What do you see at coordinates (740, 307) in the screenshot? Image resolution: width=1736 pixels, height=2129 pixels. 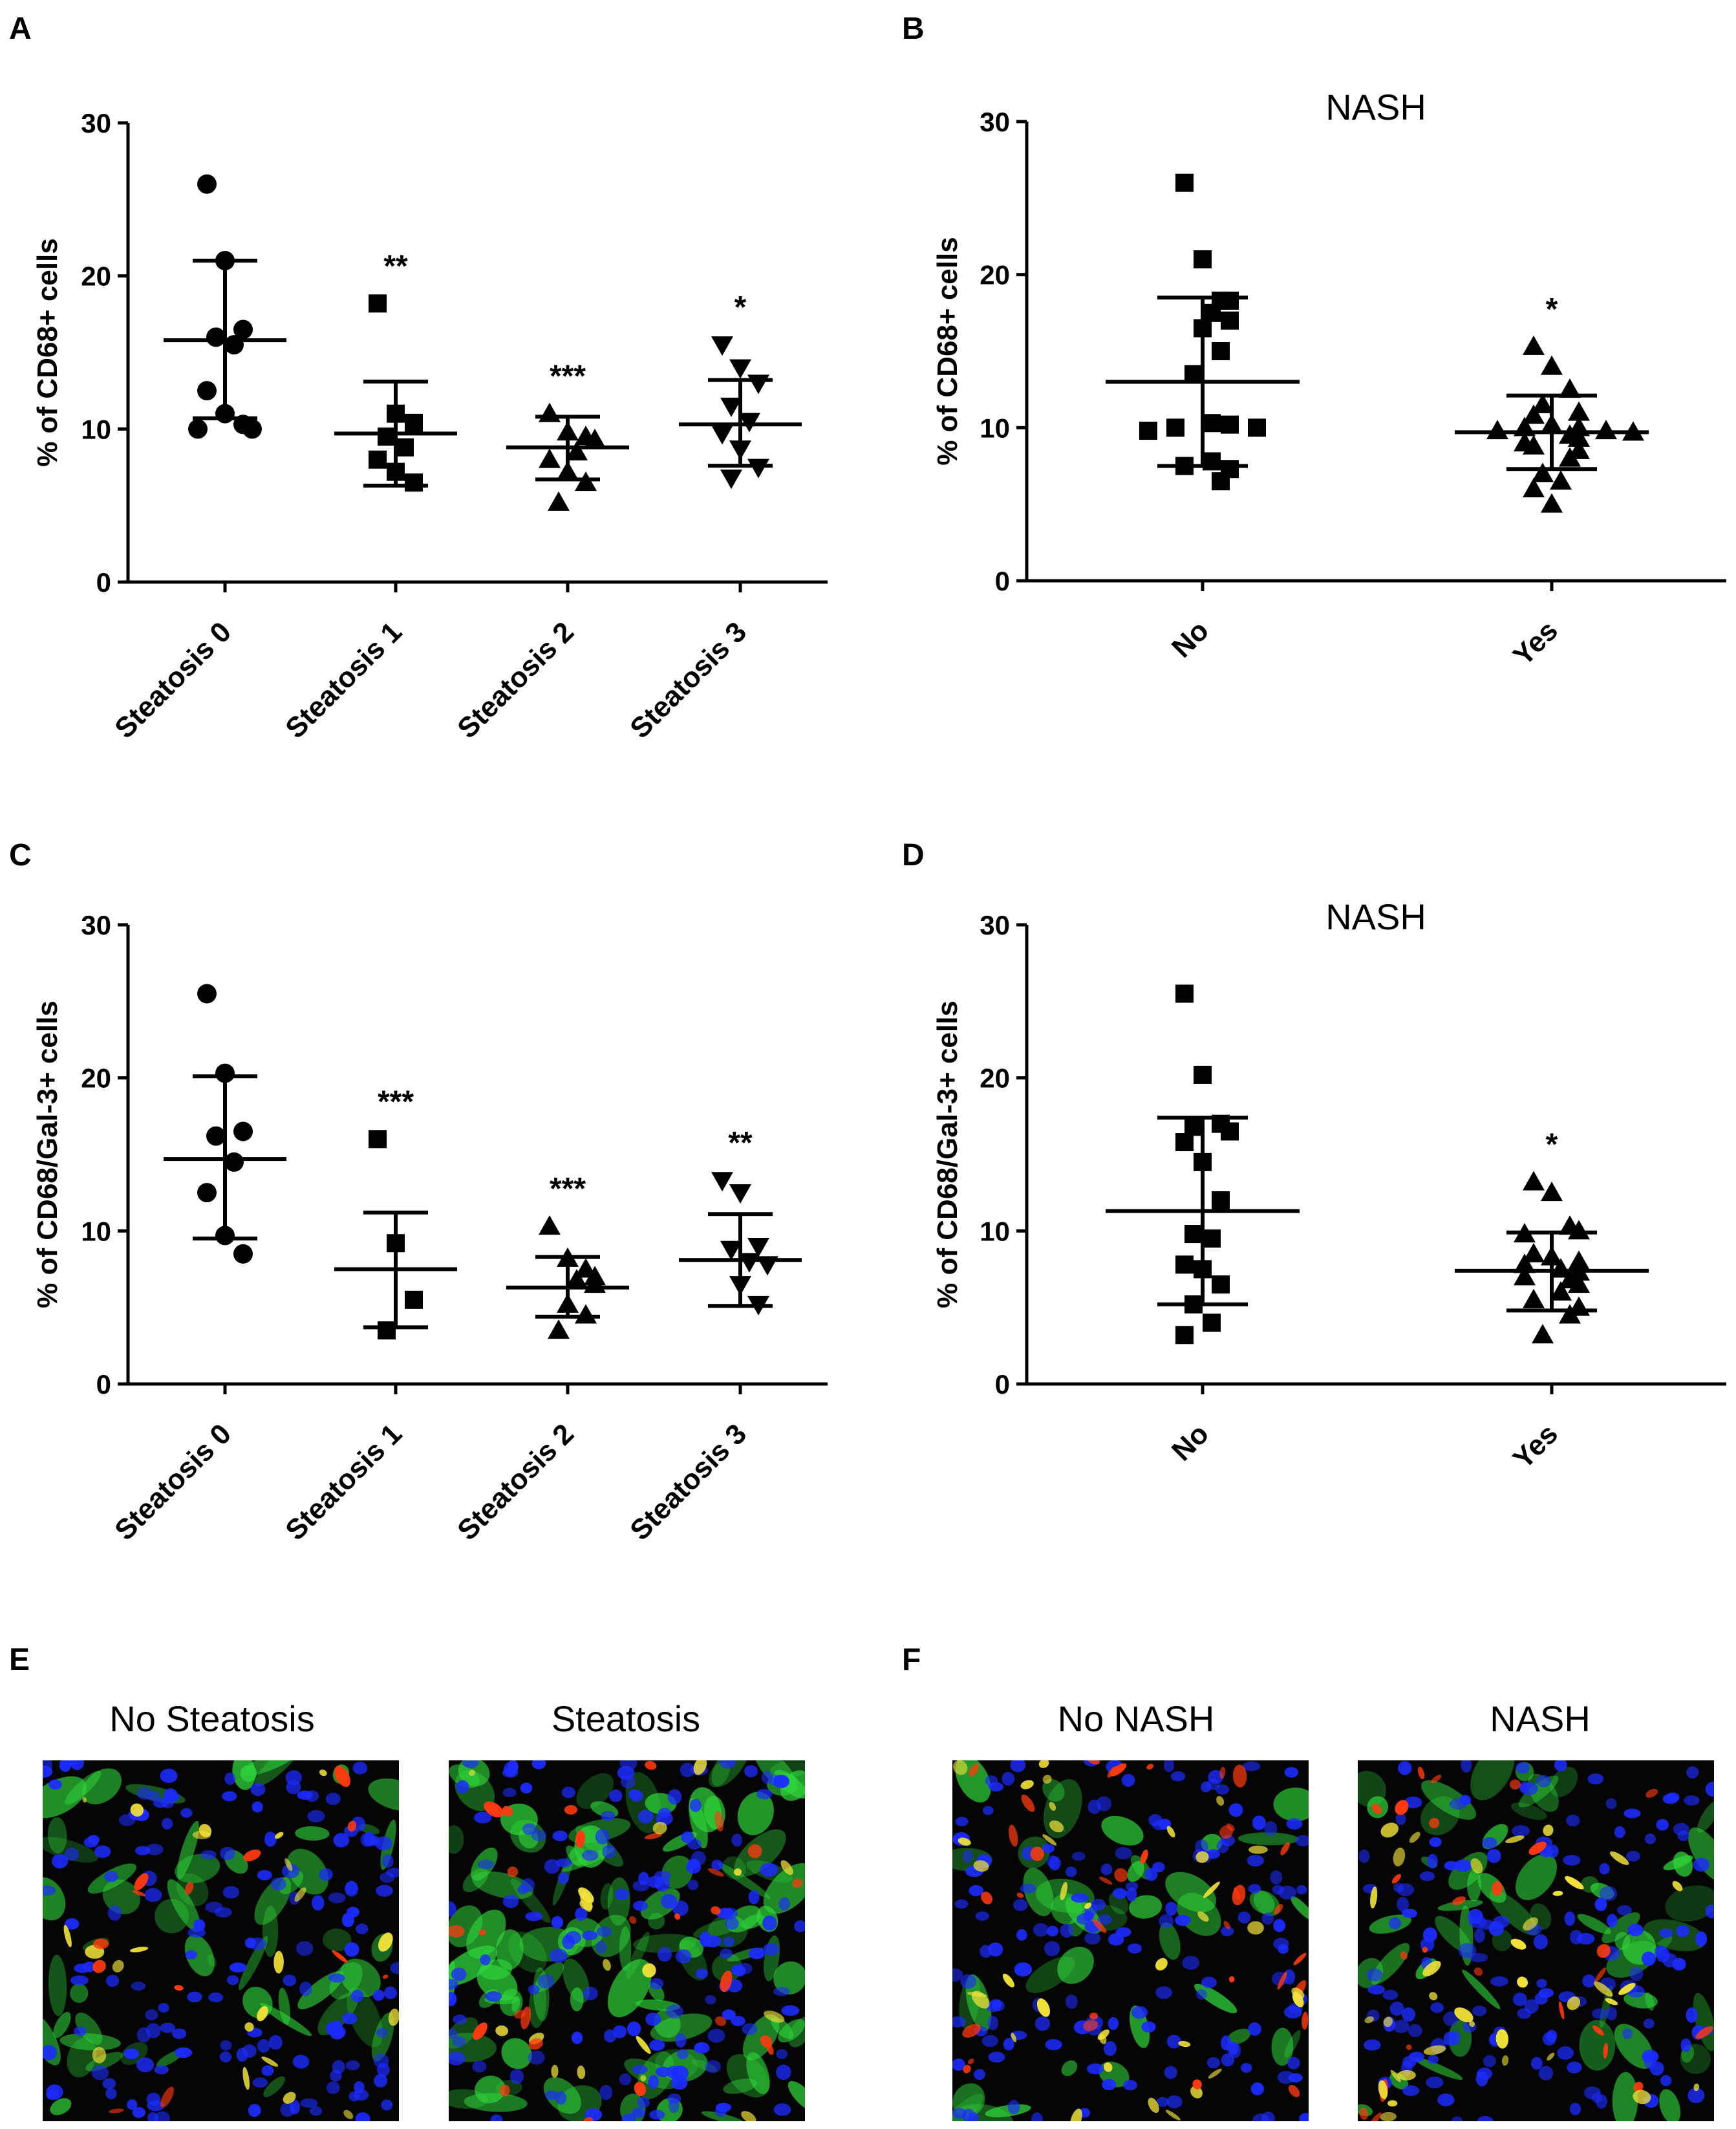 I see `significance-label: *` at bounding box center [740, 307].